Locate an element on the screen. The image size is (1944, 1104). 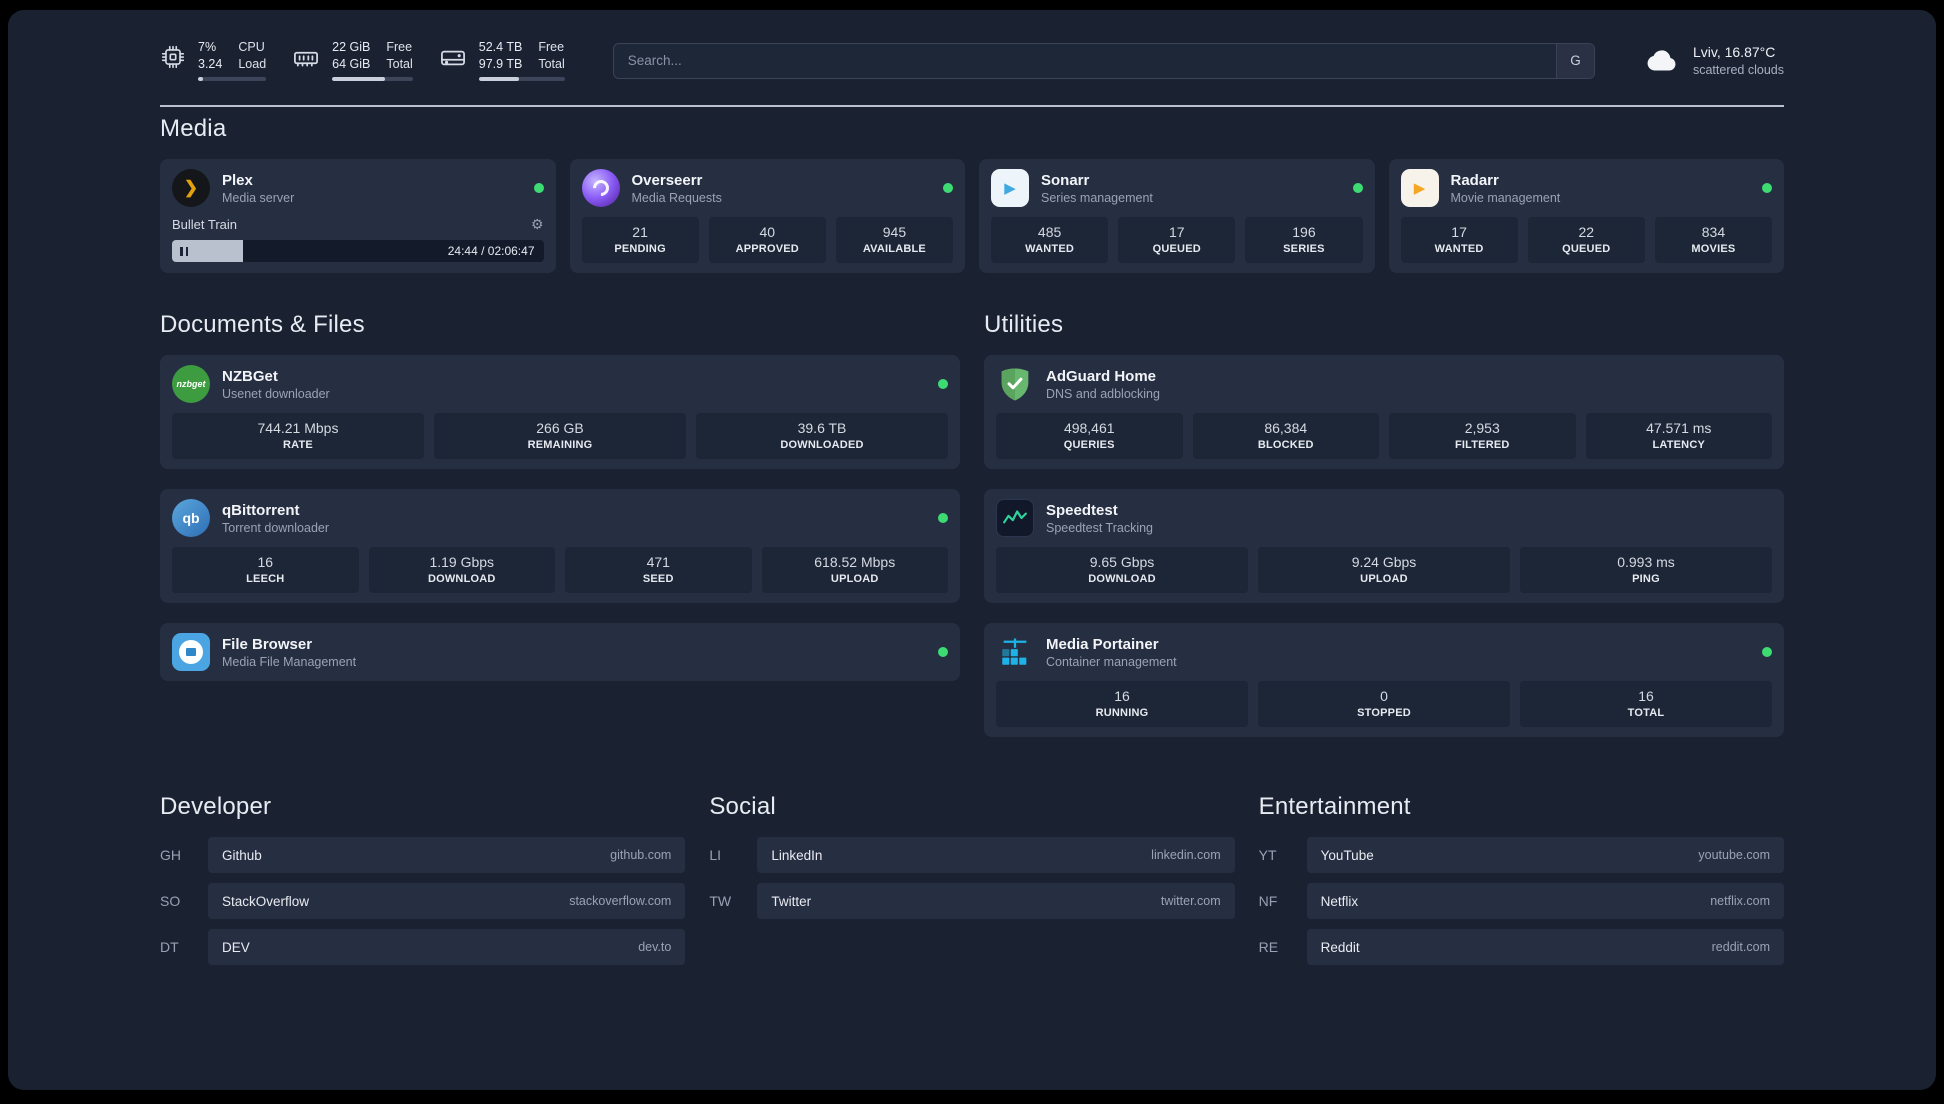
app-name: AdGuard Home is located at coordinates (1101, 376).